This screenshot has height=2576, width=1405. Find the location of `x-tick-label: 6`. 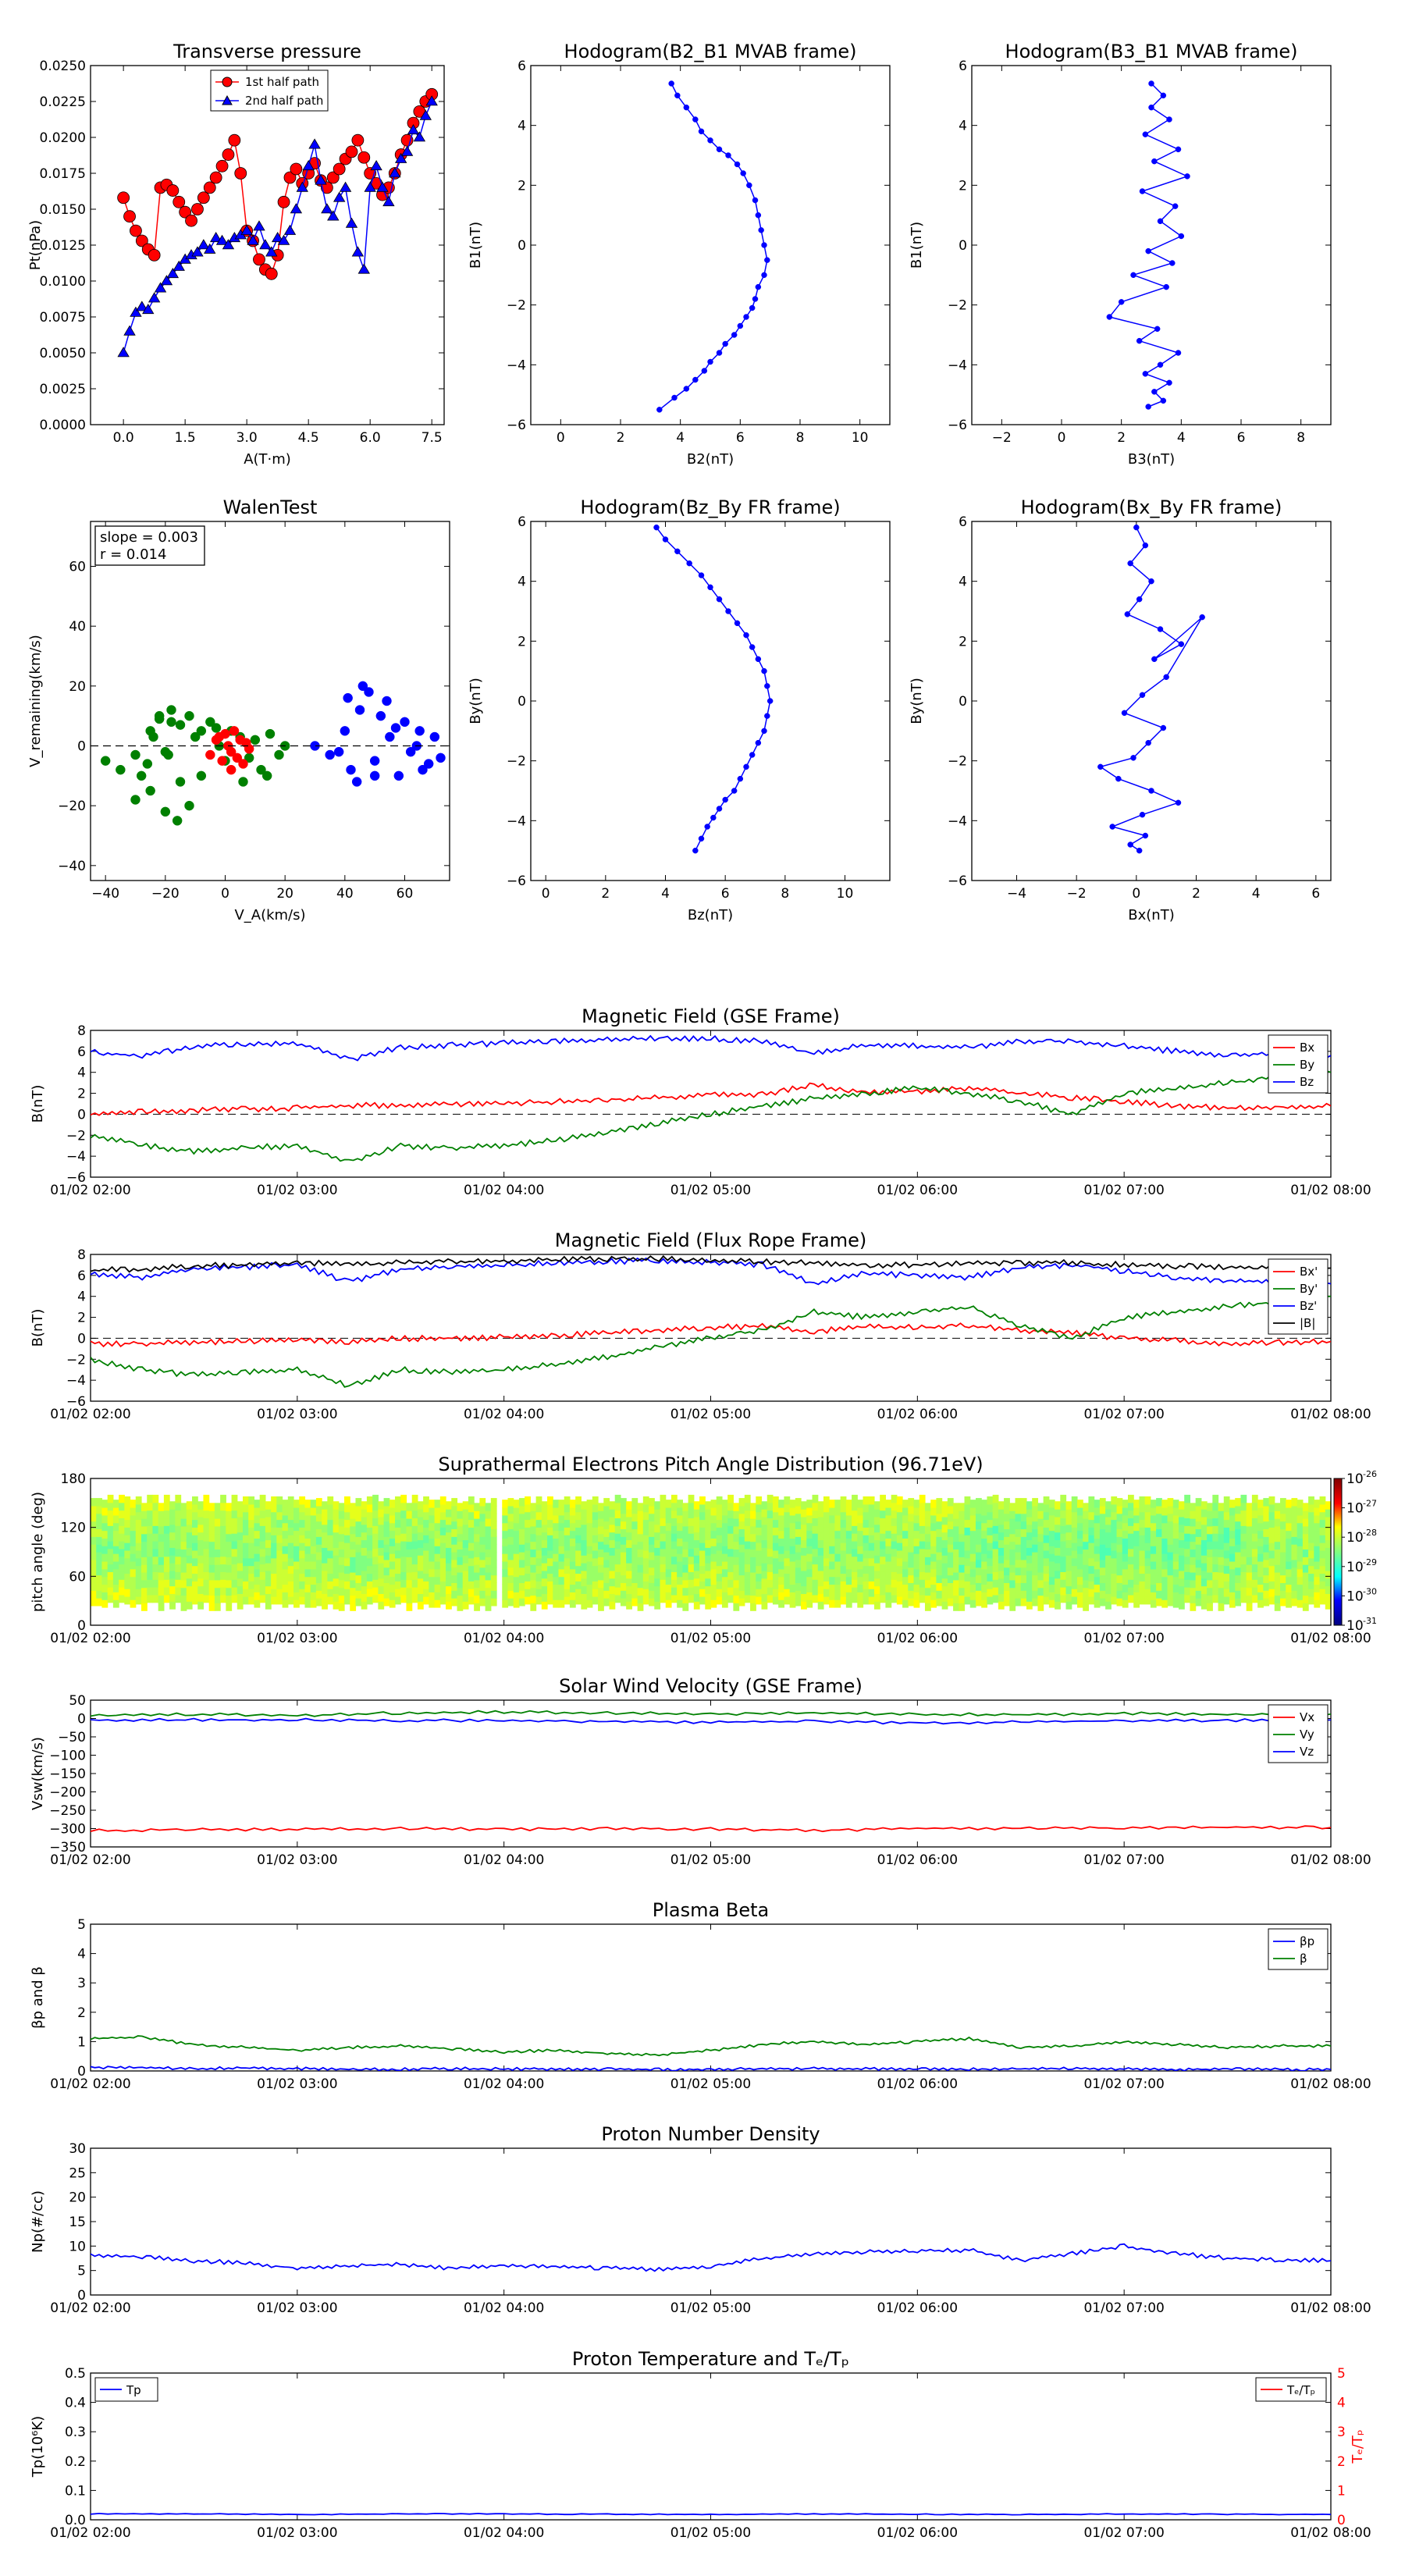

x-tick-label: 6 is located at coordinates (1241, 438).